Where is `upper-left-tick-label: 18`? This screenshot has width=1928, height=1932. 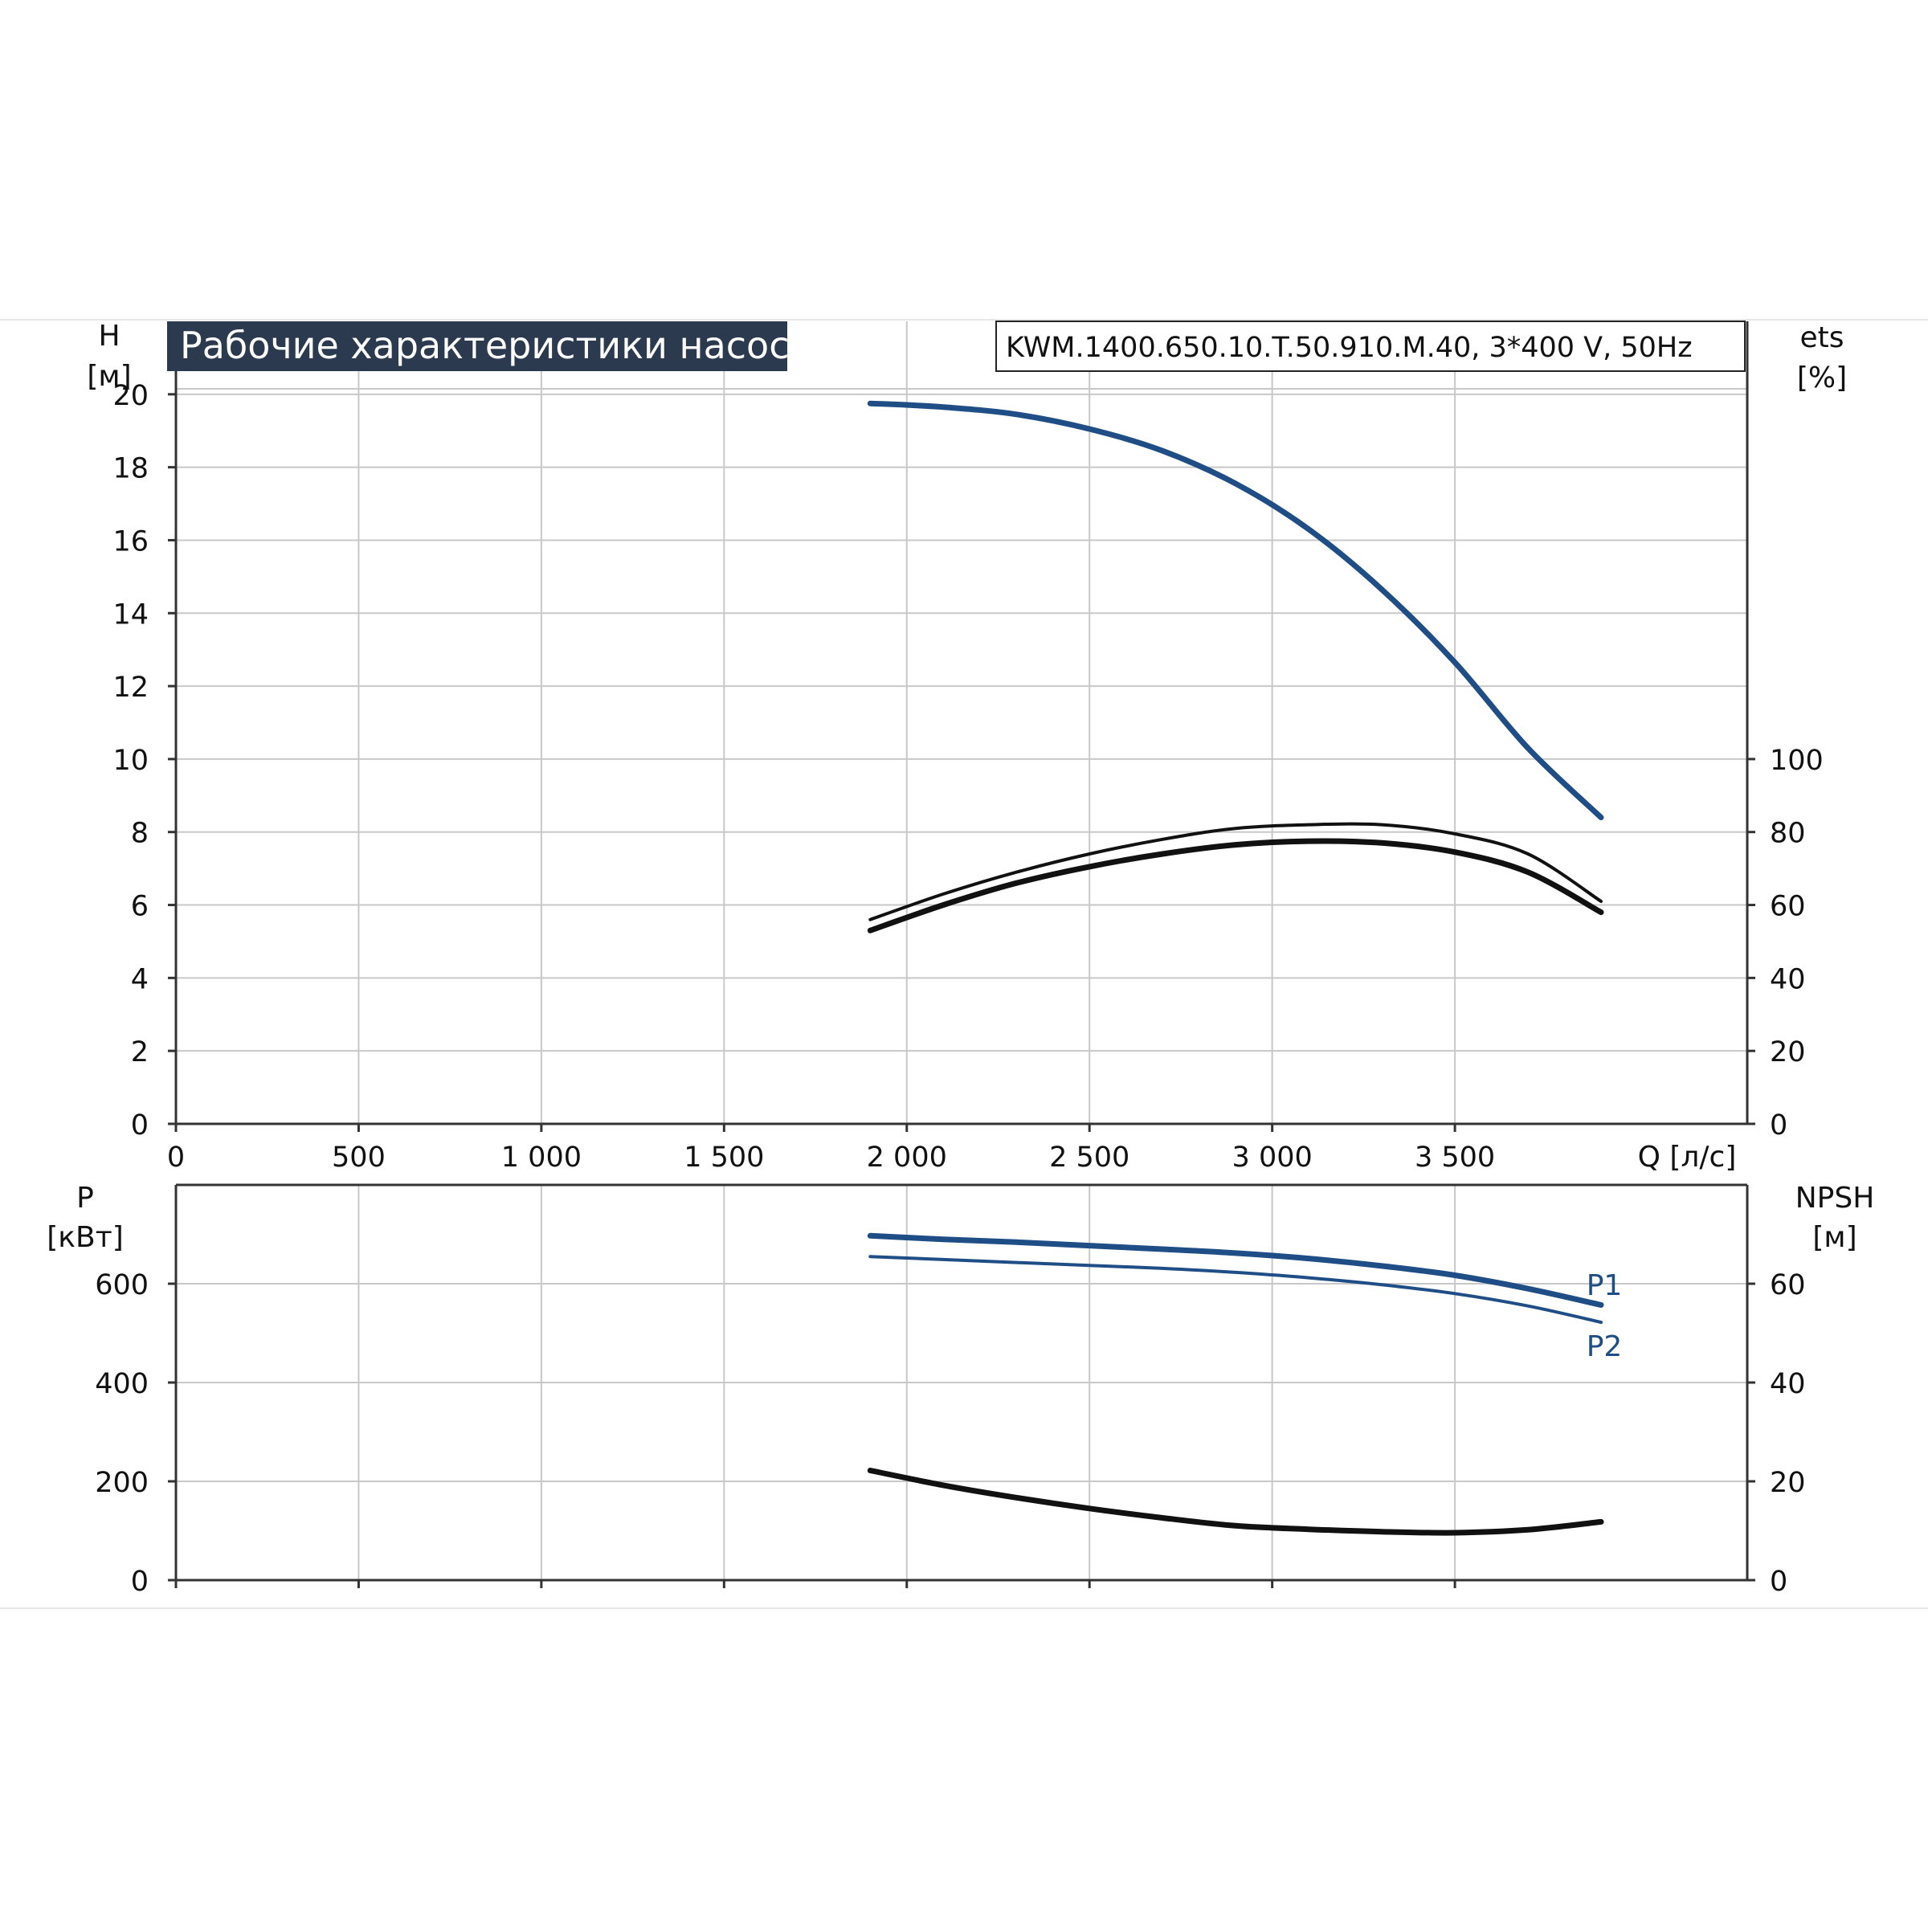
upper-left-tick-label: 18 is located at coordinates (130, 469).